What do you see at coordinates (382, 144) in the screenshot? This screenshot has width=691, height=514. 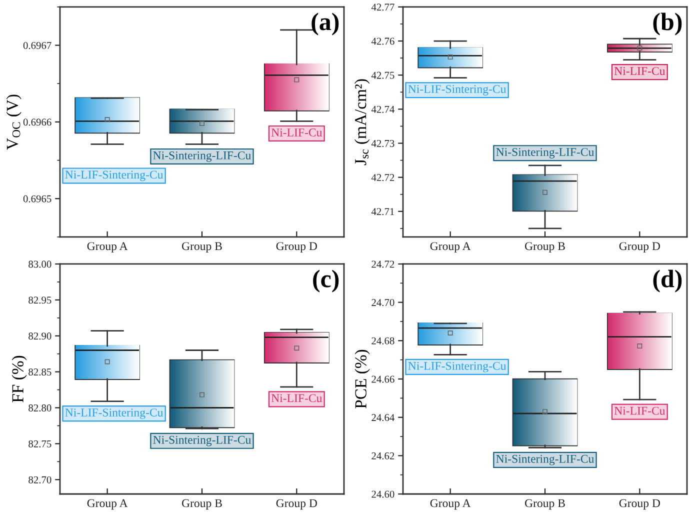 I see `y-tick-label: 42.73` at bounding box center [382, 144].